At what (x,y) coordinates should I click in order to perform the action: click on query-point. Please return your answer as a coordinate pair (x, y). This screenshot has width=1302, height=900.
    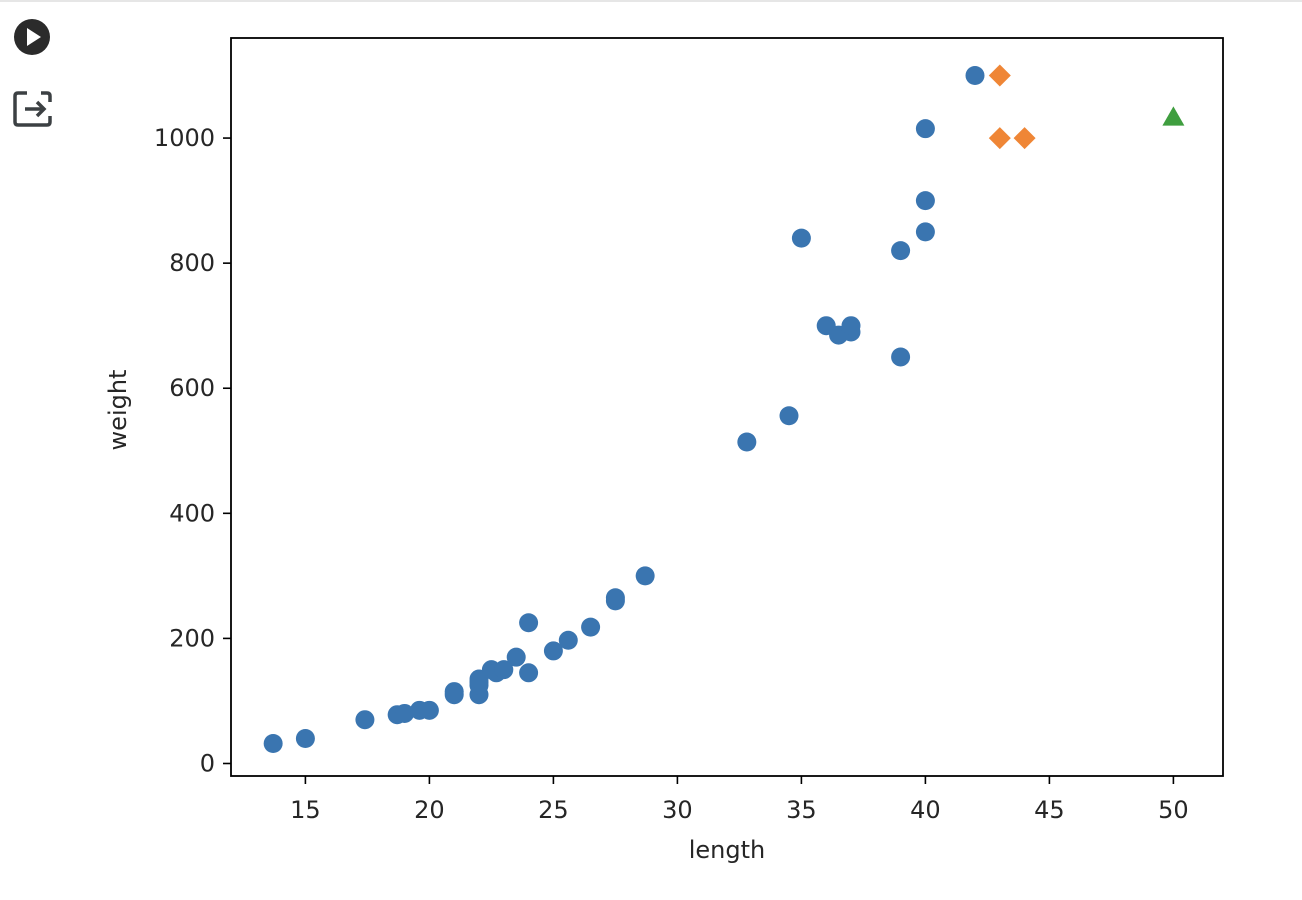
    Looking at the image, I should click on (1173, 116).